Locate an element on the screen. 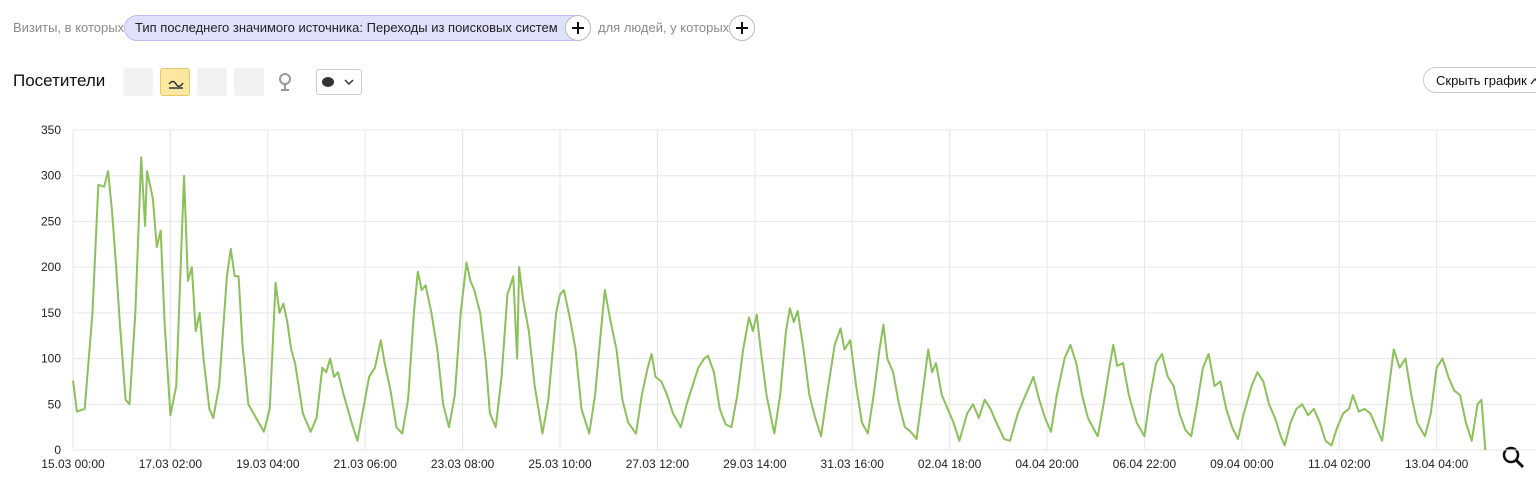  x-tick-label: 09.04 00:00 is located at coordinates (1242, 464).